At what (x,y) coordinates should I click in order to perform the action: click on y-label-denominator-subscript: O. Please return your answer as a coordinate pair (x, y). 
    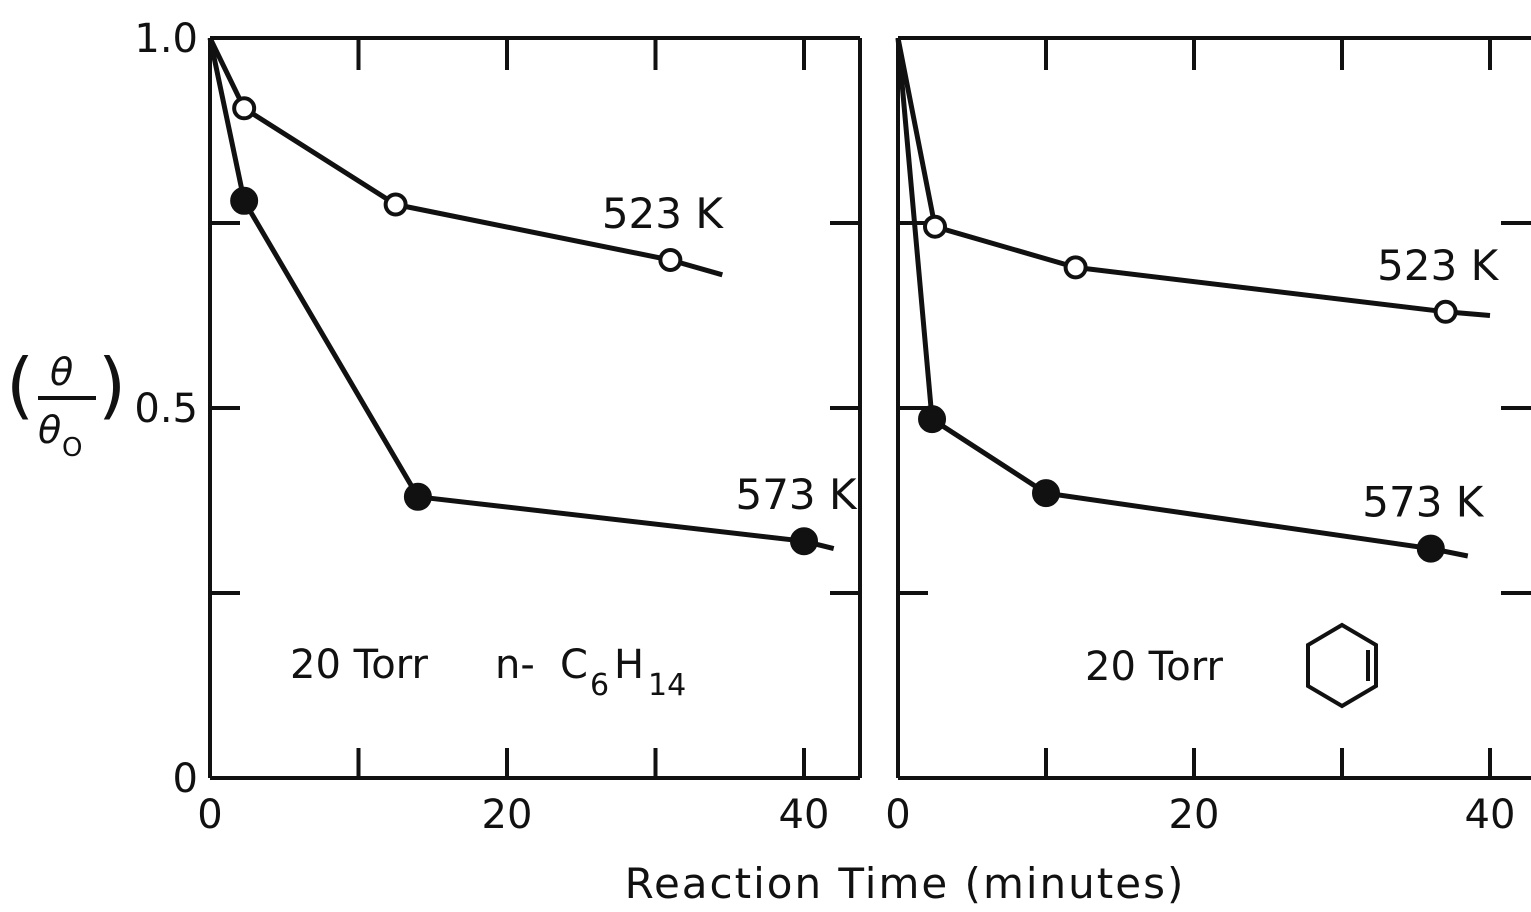
    Looking at the image, I should click on (72, 448).